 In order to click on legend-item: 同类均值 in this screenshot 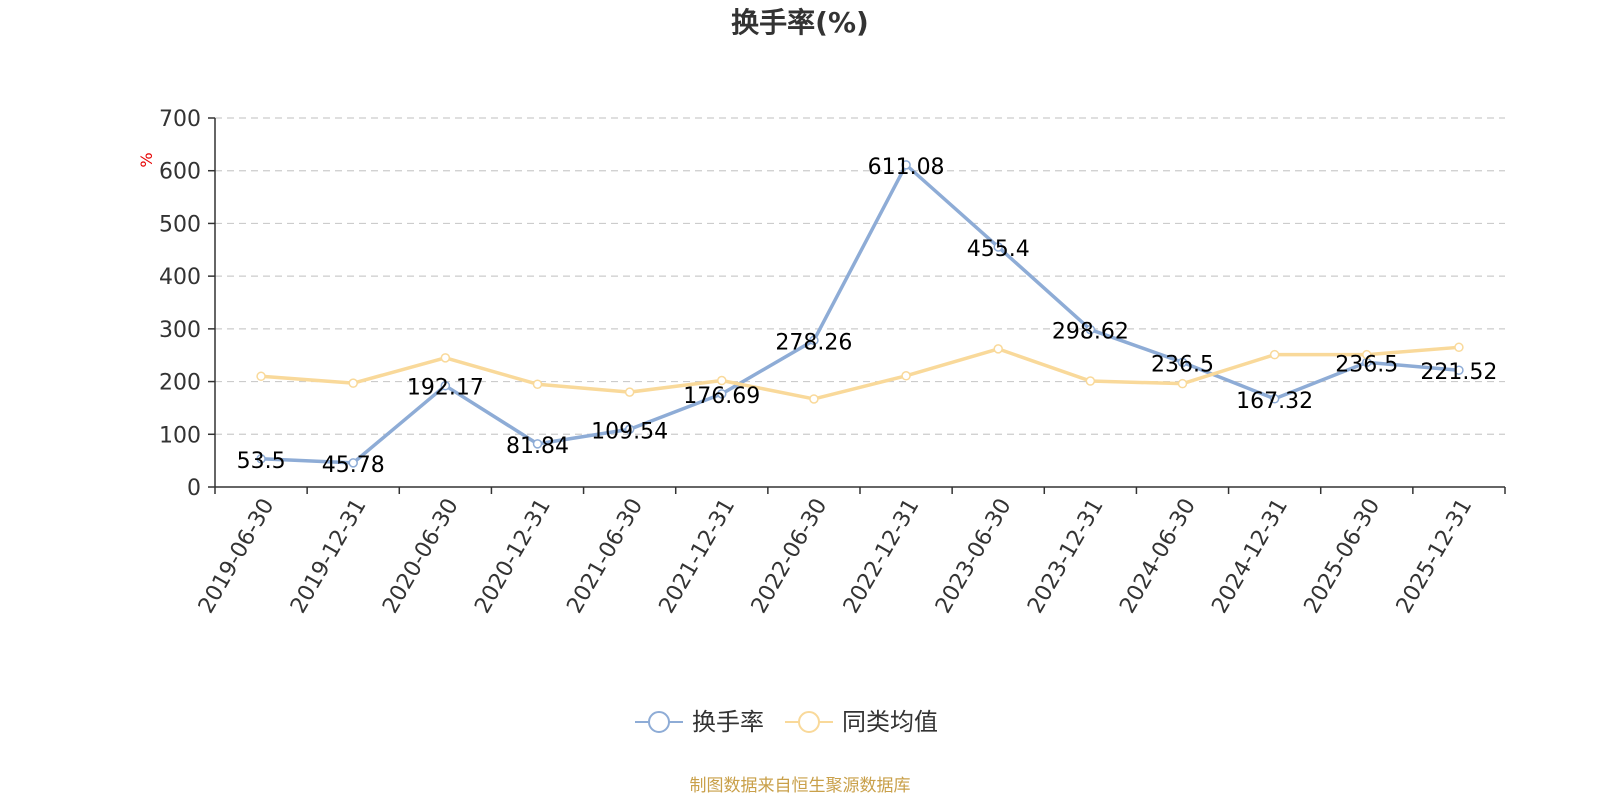, I will do `click(861, 722)`.